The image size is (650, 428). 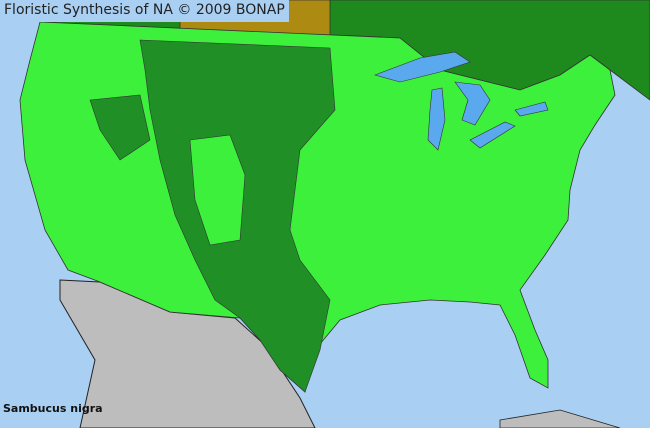 What do you see at coordinates (531, 109) in the screenshot?
I see `lake-ontario` at bounding box center [531, 109].